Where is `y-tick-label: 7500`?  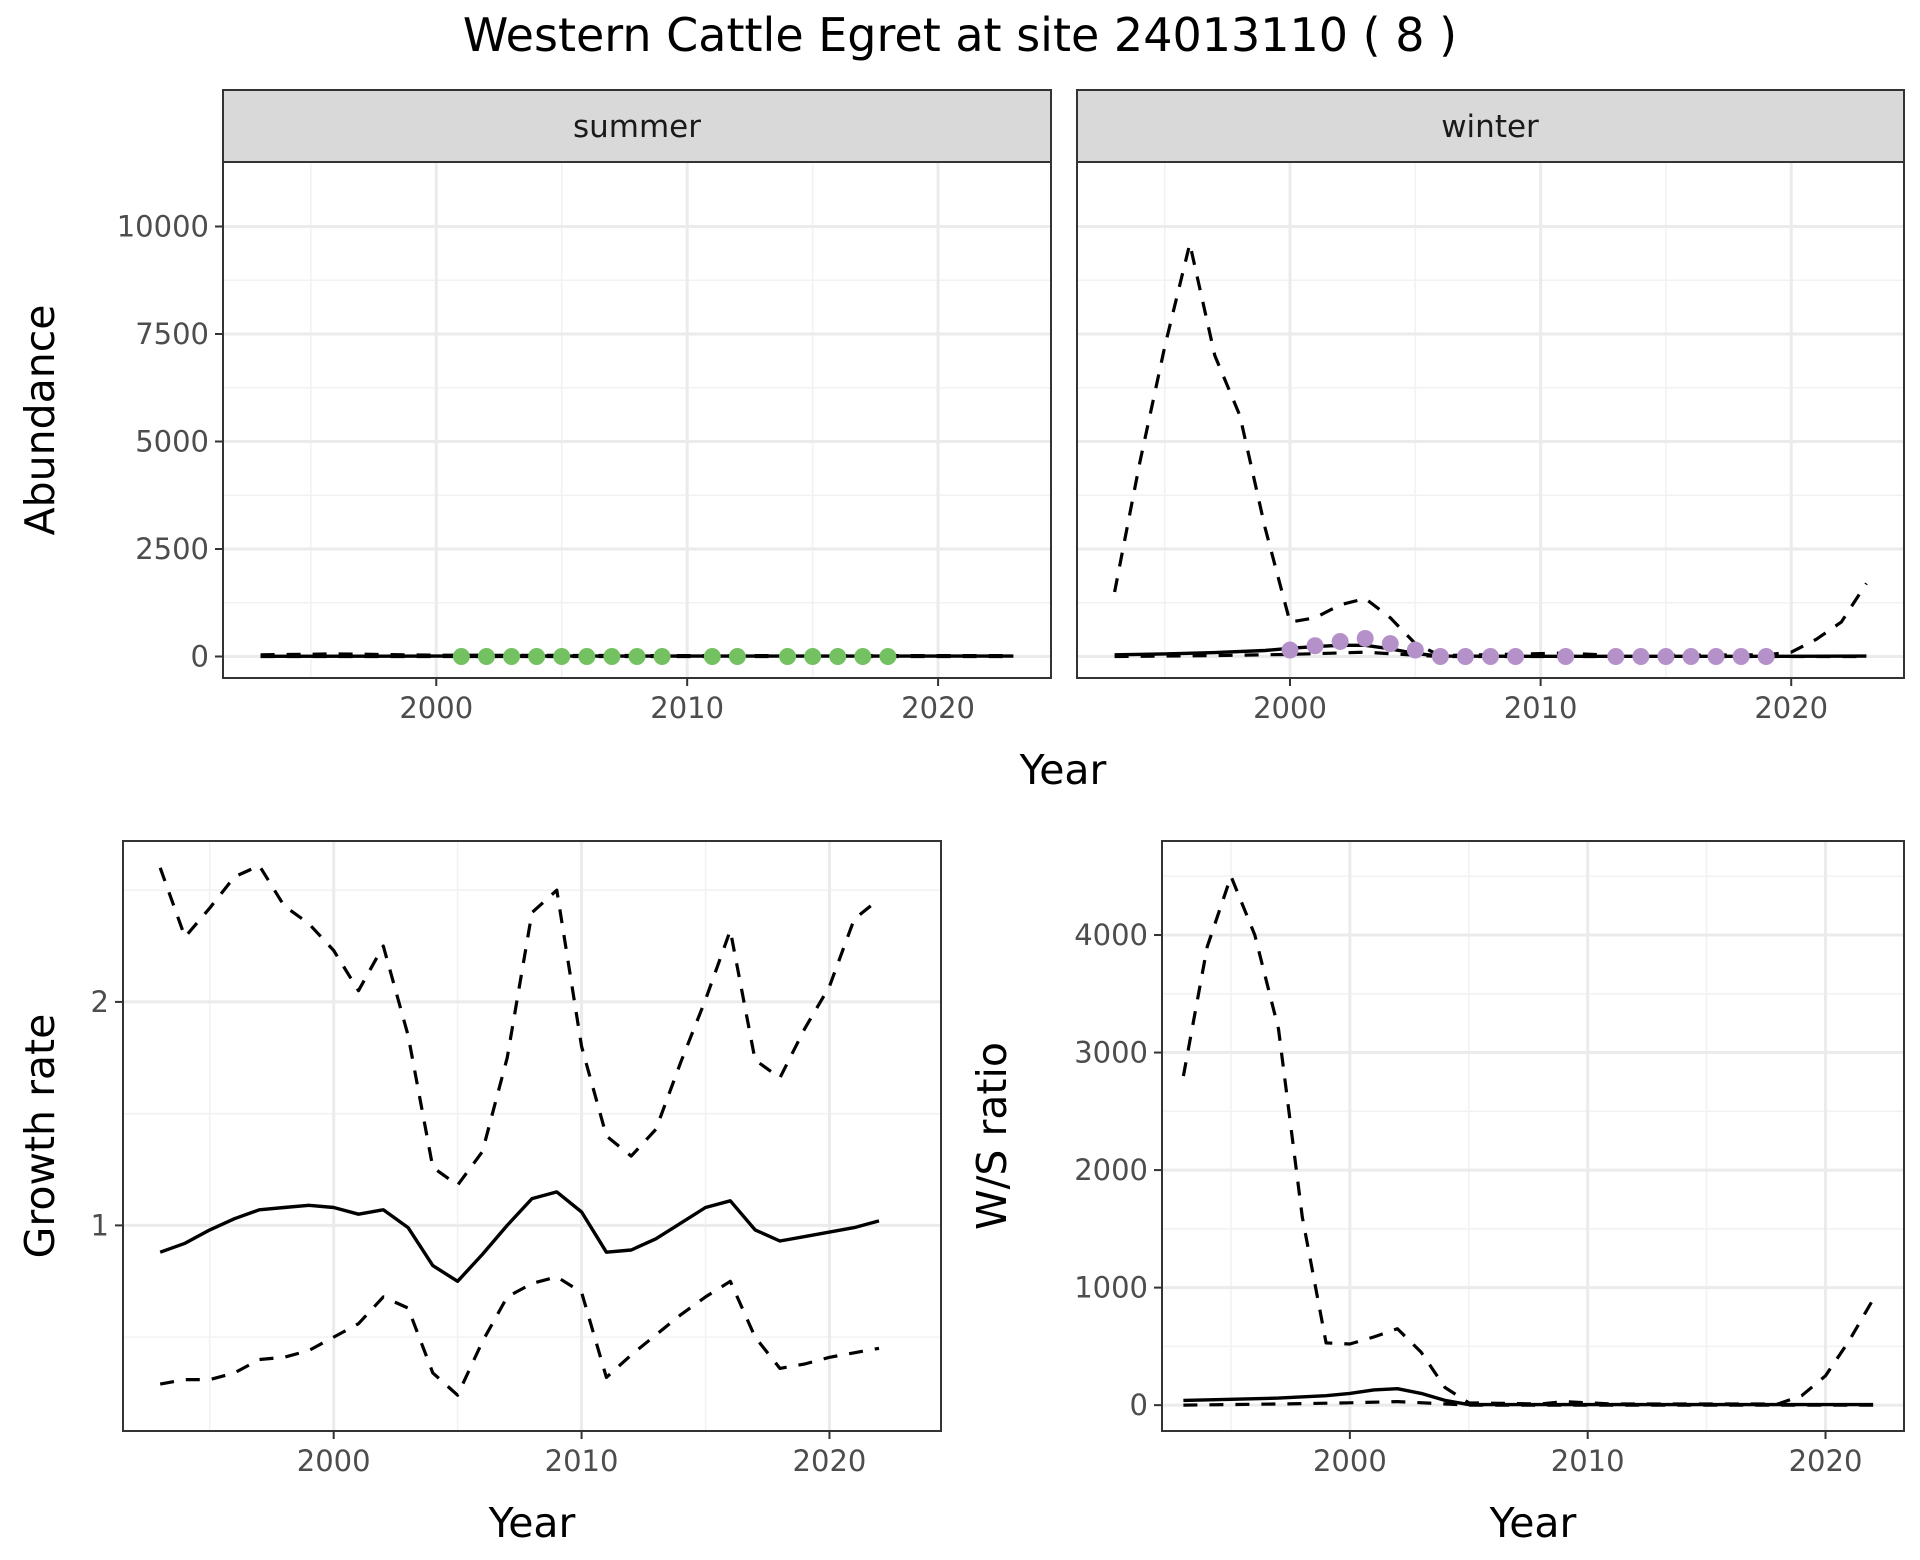
y-tick-label: 7500 is located at coordinates (172, 334).